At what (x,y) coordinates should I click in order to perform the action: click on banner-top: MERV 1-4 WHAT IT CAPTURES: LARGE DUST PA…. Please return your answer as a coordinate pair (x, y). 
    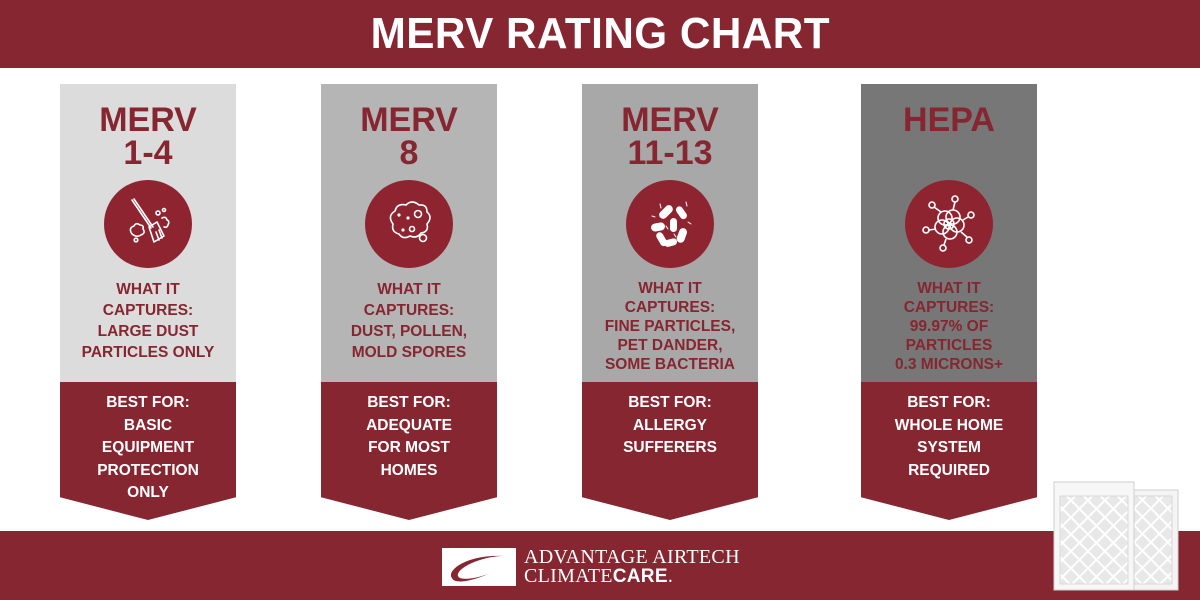
    Looking at the image, I should click on (148, 233).